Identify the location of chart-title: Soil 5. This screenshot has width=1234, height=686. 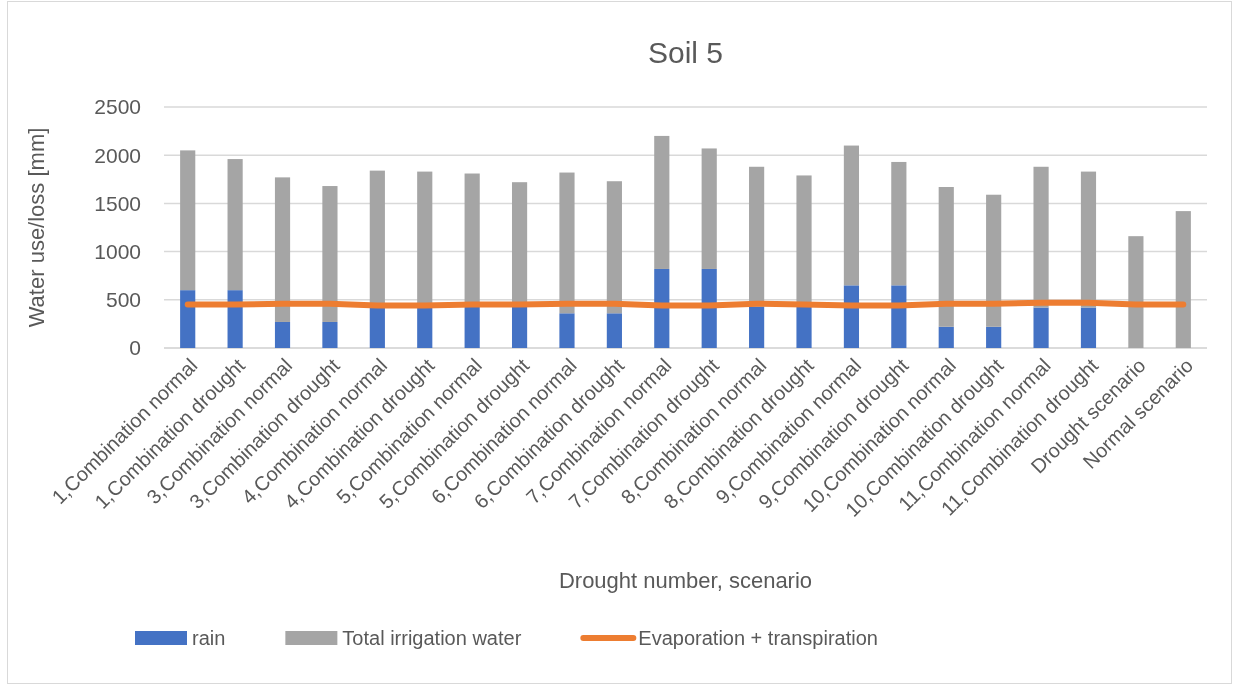
(685, 52).